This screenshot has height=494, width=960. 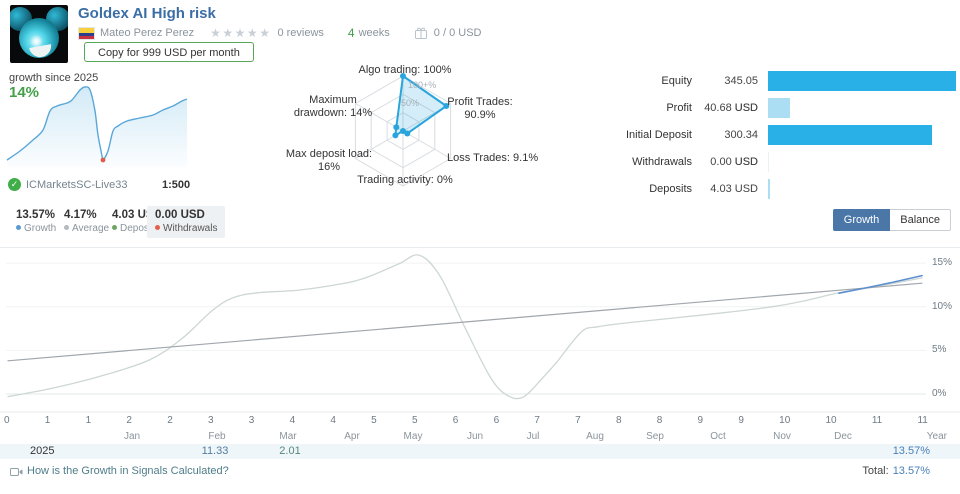 I want to click on total-label: Total:, so click(x=875, y=471).